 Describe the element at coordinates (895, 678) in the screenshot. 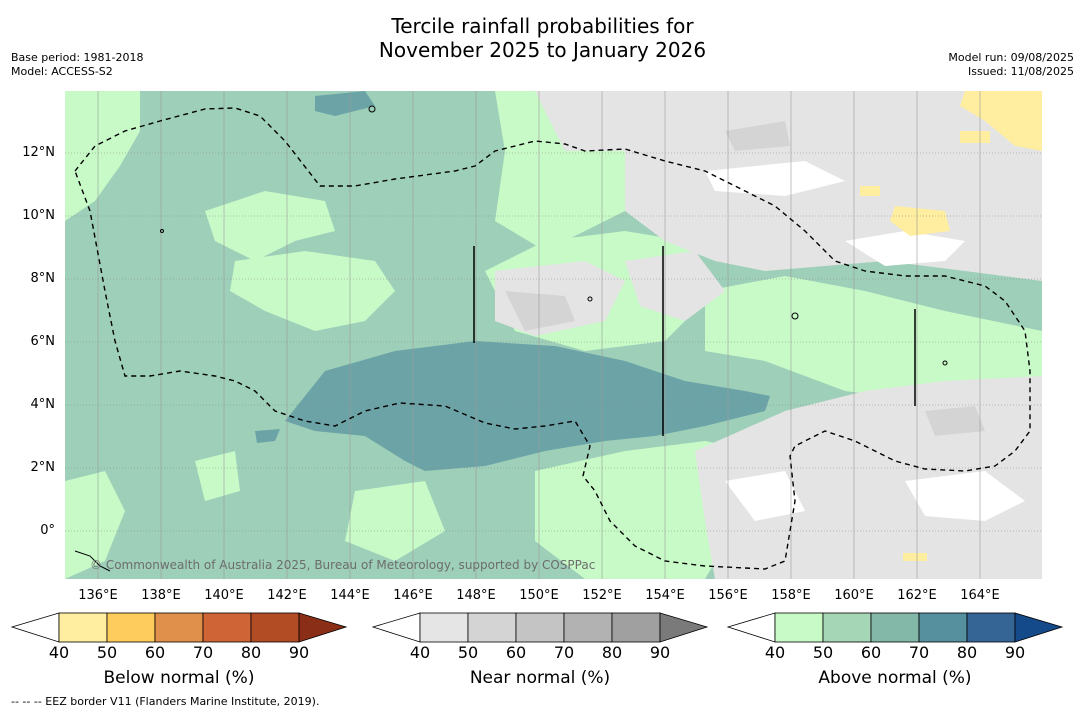

I see `cb2-title: Above normal (%)` at that location.